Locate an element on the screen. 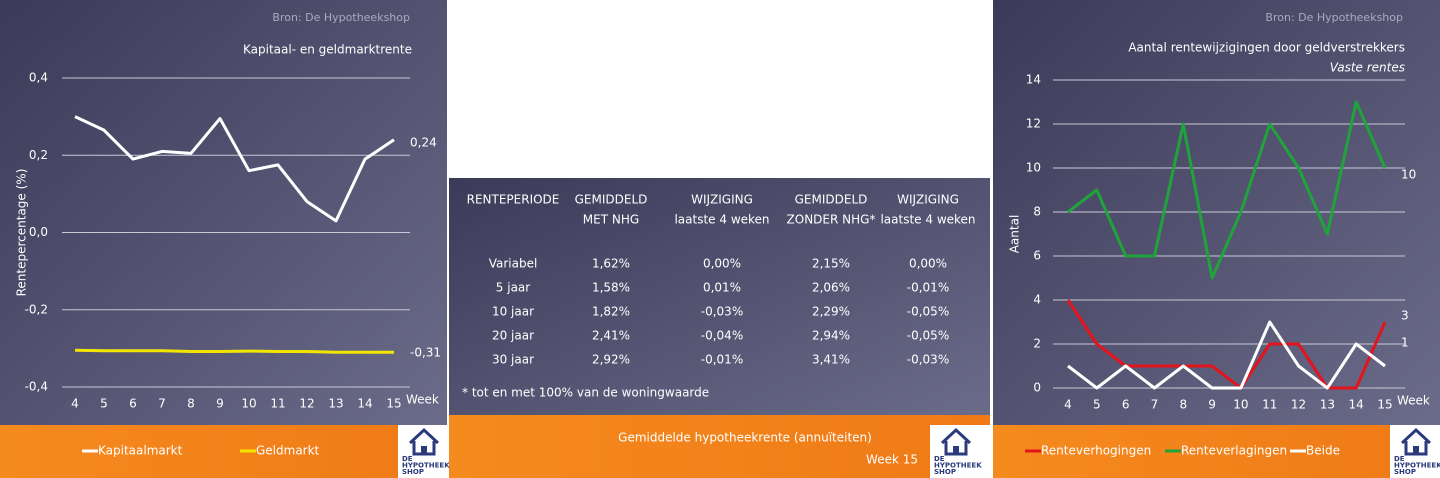 Image resolution: width=1440 pixels, height=478 pixels. table-title: Gemiddelde hypotheekrente (annuïteiten) is located at coordinates (745, 438).